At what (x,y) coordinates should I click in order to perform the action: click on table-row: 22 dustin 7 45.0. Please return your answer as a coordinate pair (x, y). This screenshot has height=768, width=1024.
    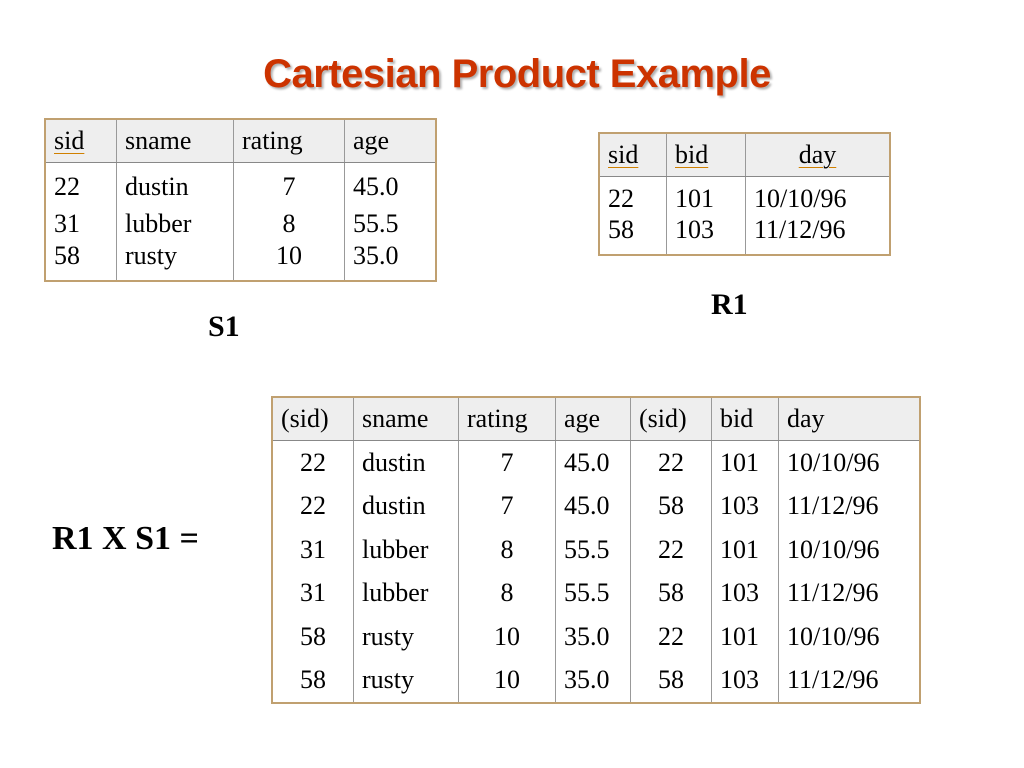
    Looking at the image, I should click on (240, 183).